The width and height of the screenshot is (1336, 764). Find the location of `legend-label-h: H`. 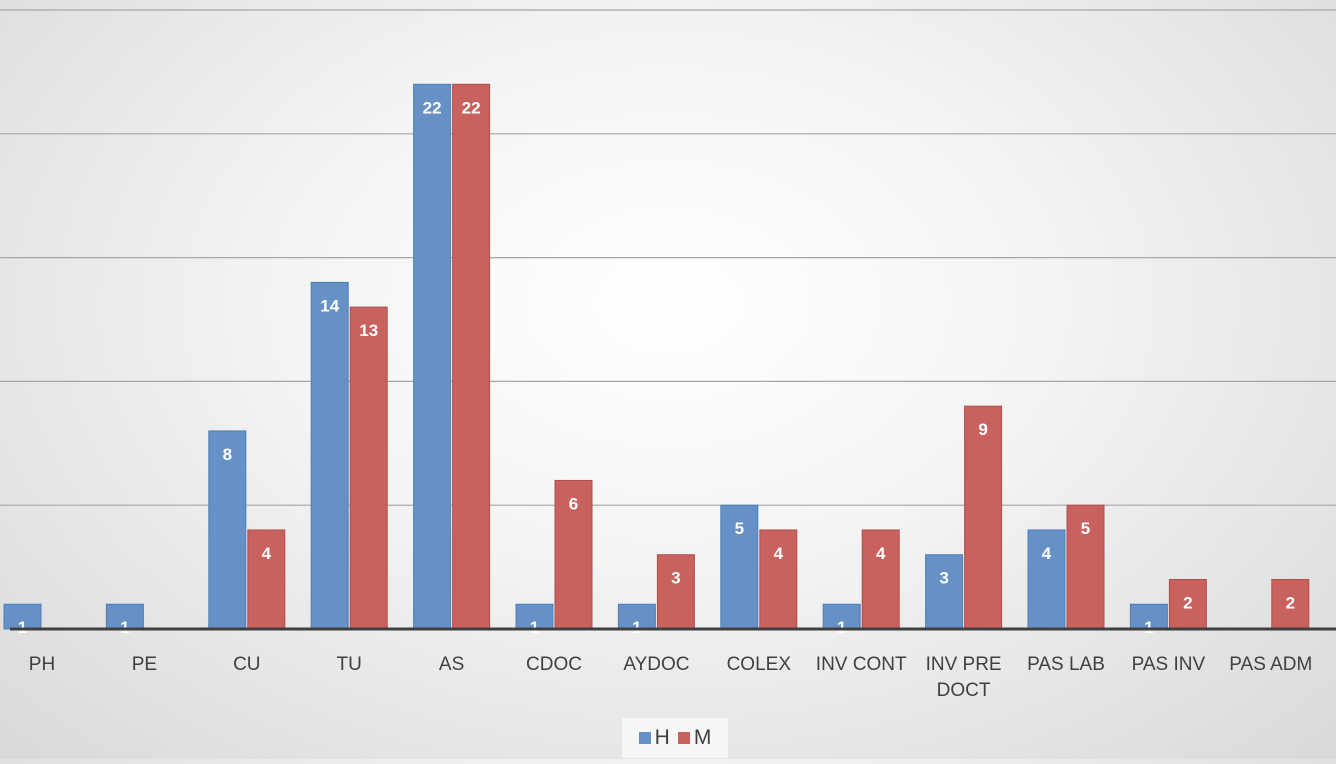

legend-label-h: H is located at coordinates (662, 737).